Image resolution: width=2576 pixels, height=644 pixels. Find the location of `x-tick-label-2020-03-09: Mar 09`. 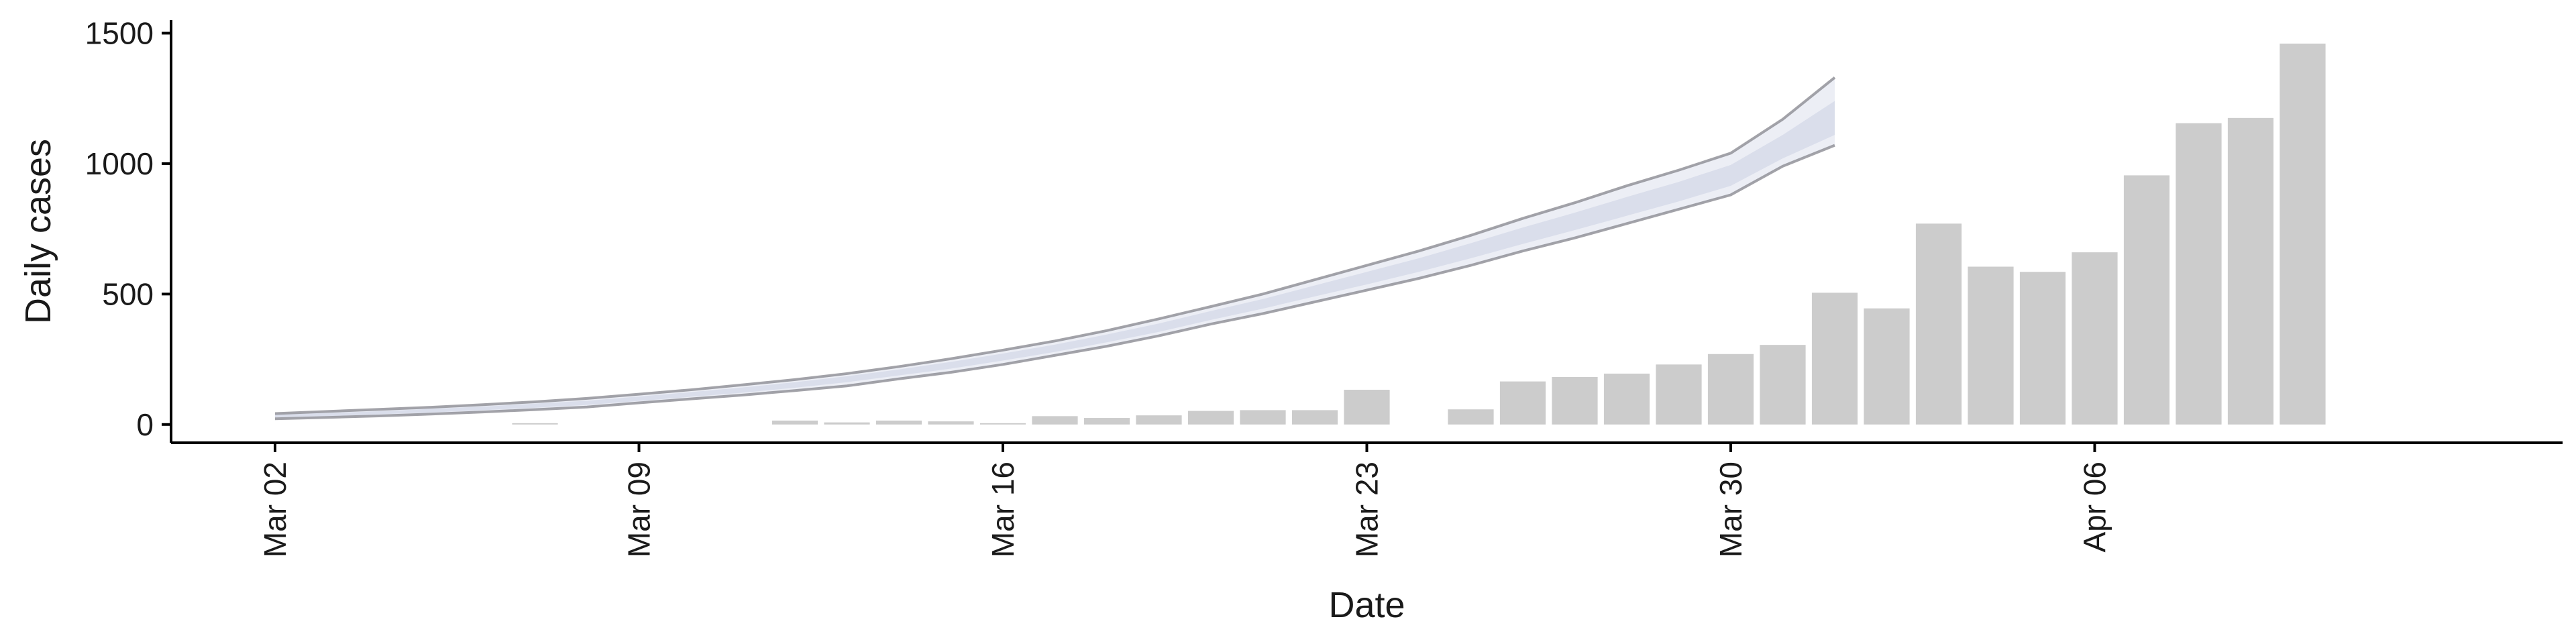

x-tick-label-2020-03-09: Mar 09 is located at coordinates (639, 509).